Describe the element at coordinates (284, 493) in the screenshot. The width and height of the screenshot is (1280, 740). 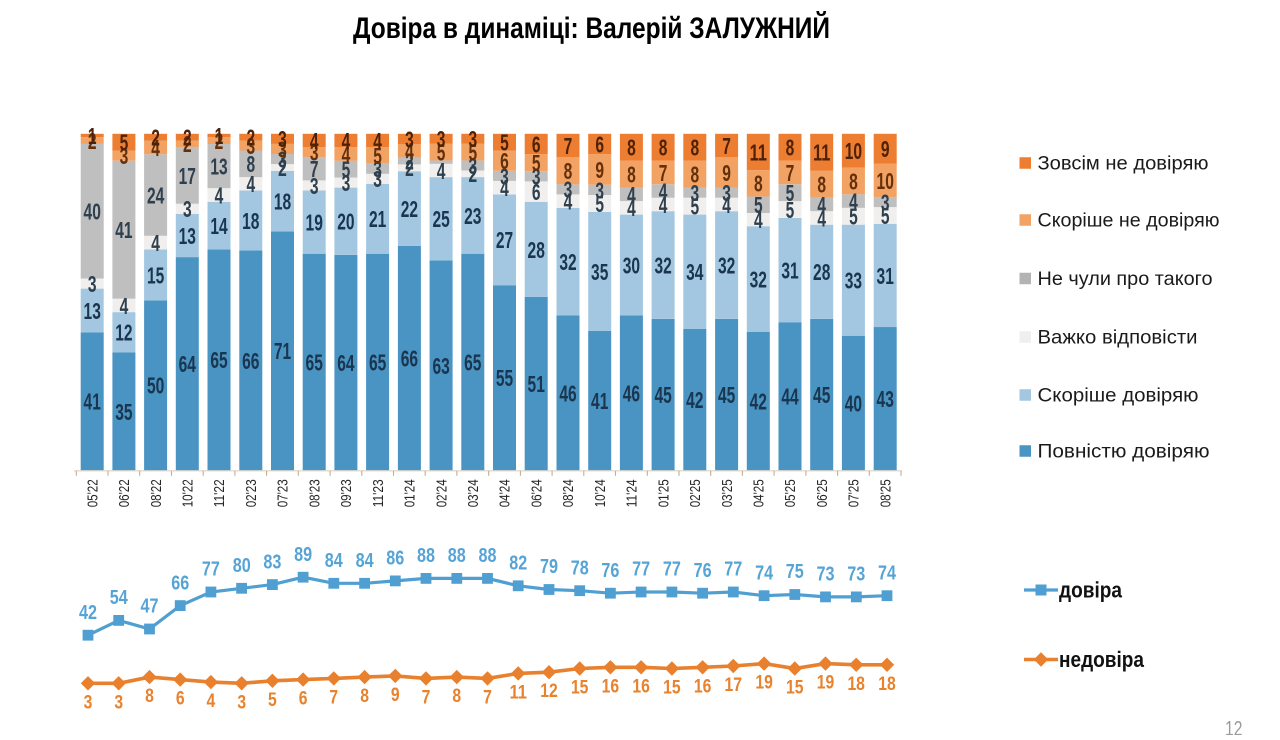
I see `svg-text: 07'23` at that location.